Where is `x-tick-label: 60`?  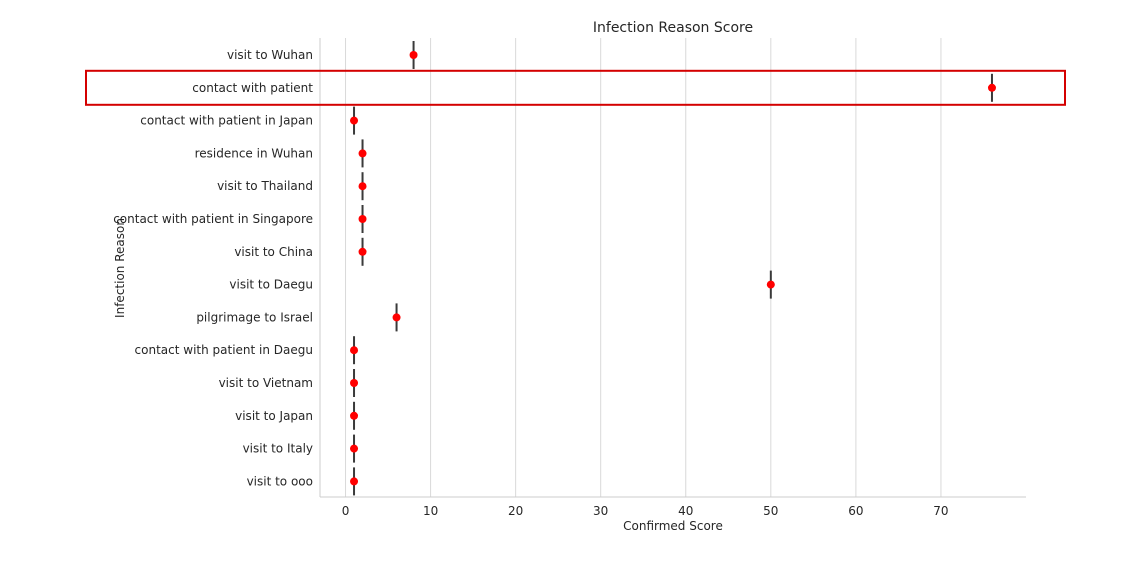
x-tick-label: 60 is located at coordinates (855, 511).